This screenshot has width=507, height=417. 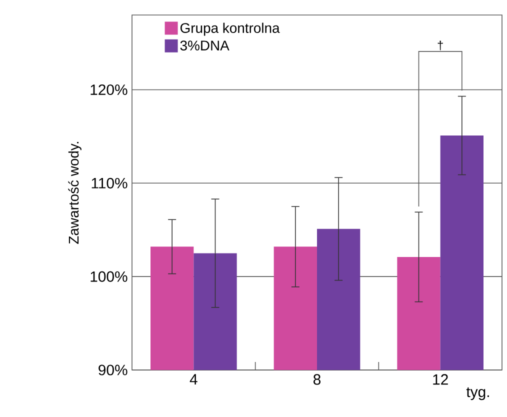 What do you see at coordinates (205, 45) in the screenshot?
I see `legend-label: 3%DNA` at bounding box center [205, 45].